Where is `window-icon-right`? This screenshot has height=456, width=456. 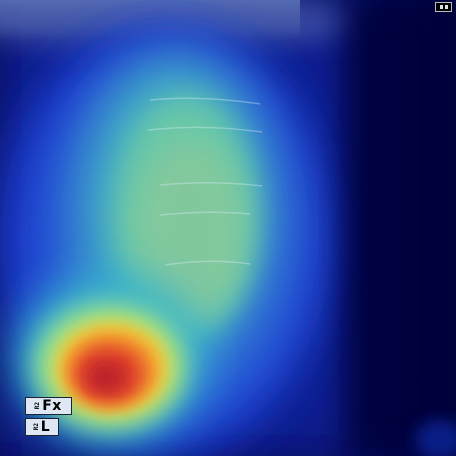 window-icon-right is located at coordinates (446, 7).